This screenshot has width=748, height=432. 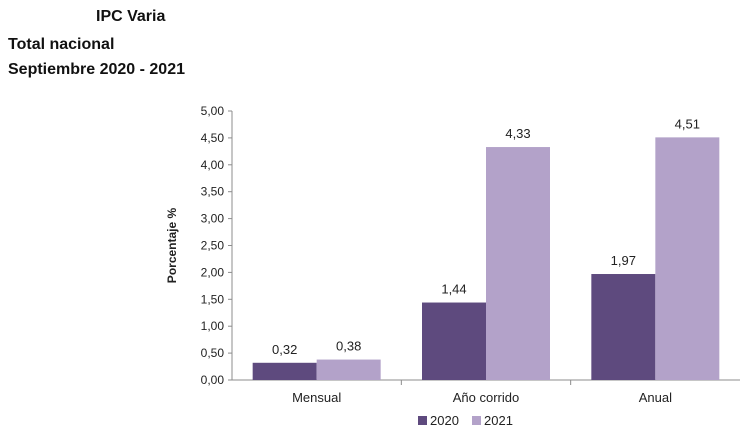 What do you see at coordinates (213, 192) in the screenshot?
I see `y-tick-label: 3,50` at bounding box center [213, 192].